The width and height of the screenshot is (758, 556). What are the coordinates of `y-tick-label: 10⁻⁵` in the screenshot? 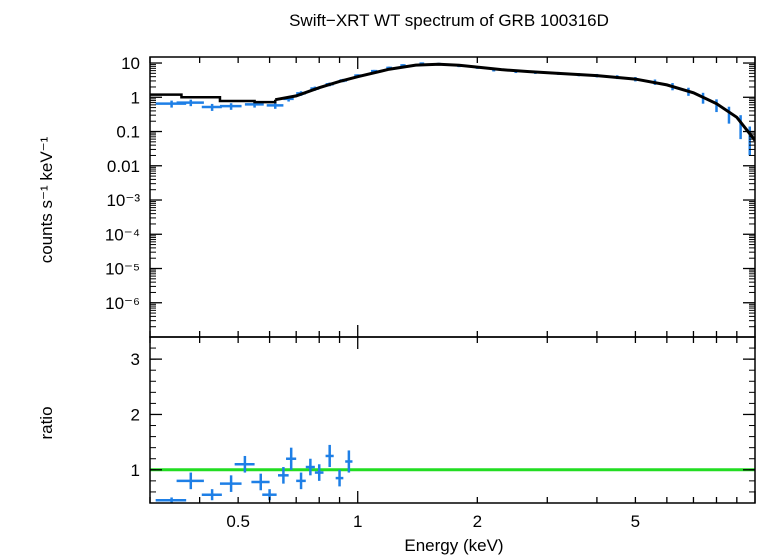 It's located at (122, 269).